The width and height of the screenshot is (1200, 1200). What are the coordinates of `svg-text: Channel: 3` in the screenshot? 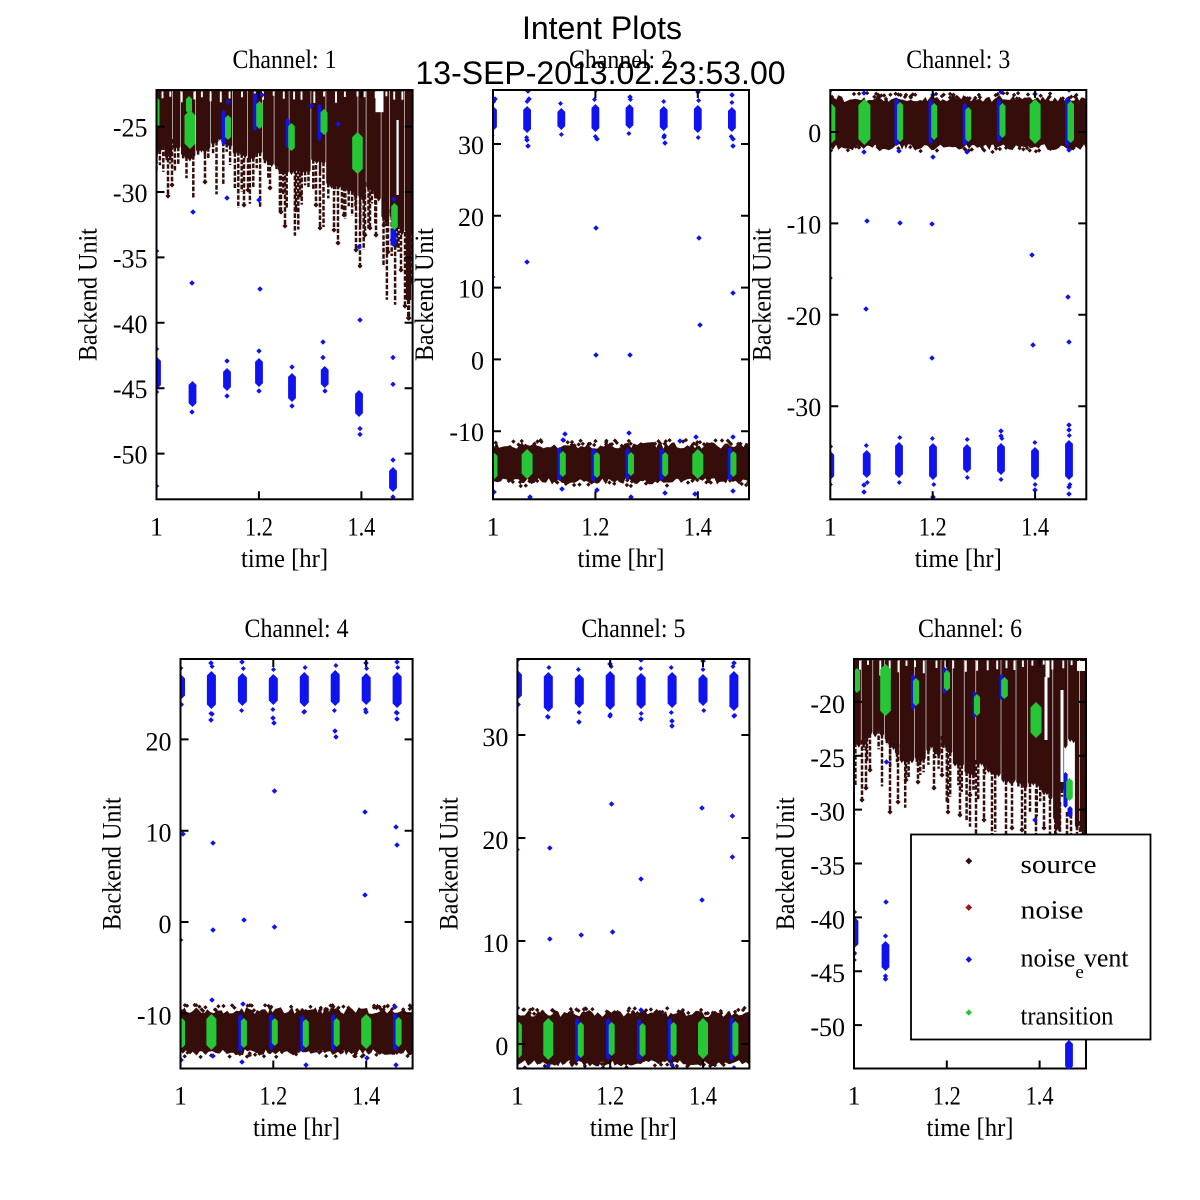 It's located at (958, 59).